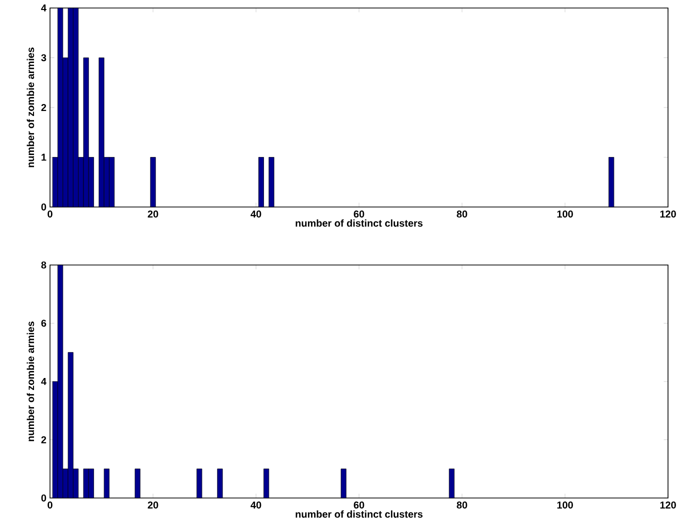  What do you see at coordinates (43, 58) in the screenshot?
I see `y-tick-label: 3` at bounding box center [43, 58].